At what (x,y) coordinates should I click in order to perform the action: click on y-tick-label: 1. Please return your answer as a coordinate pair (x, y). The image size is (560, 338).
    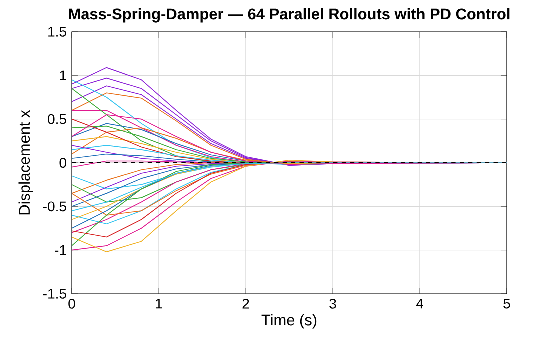
    Looking at the image, I should click on (63, 75).